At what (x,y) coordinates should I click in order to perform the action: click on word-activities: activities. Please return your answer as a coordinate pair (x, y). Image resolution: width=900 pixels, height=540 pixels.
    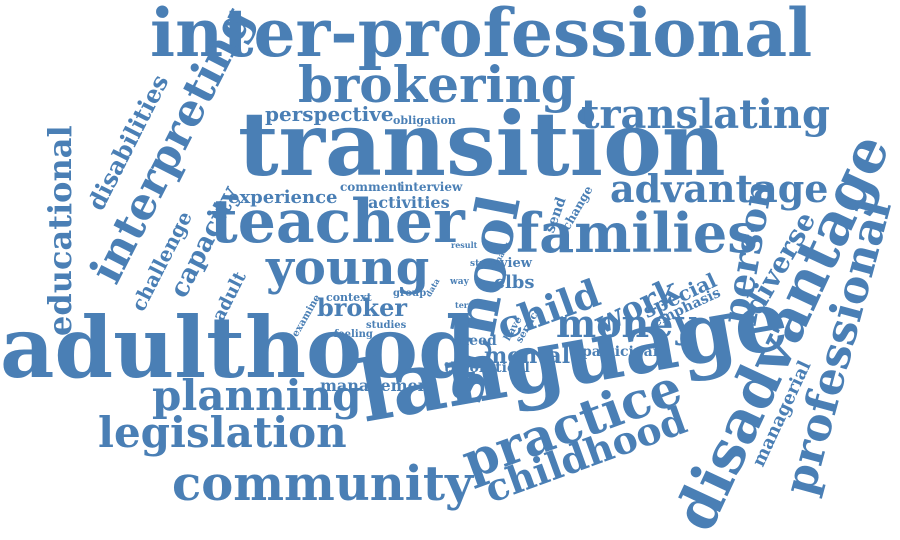
    Looking at the image, I should click on (409, 202).